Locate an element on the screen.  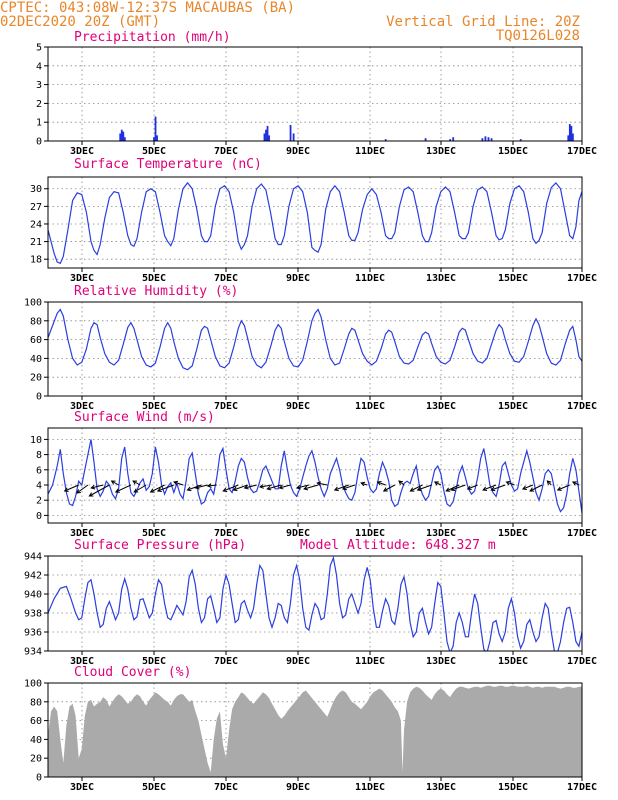
wind-xtick-label: 3DEC is located at coordinates (82, 533).